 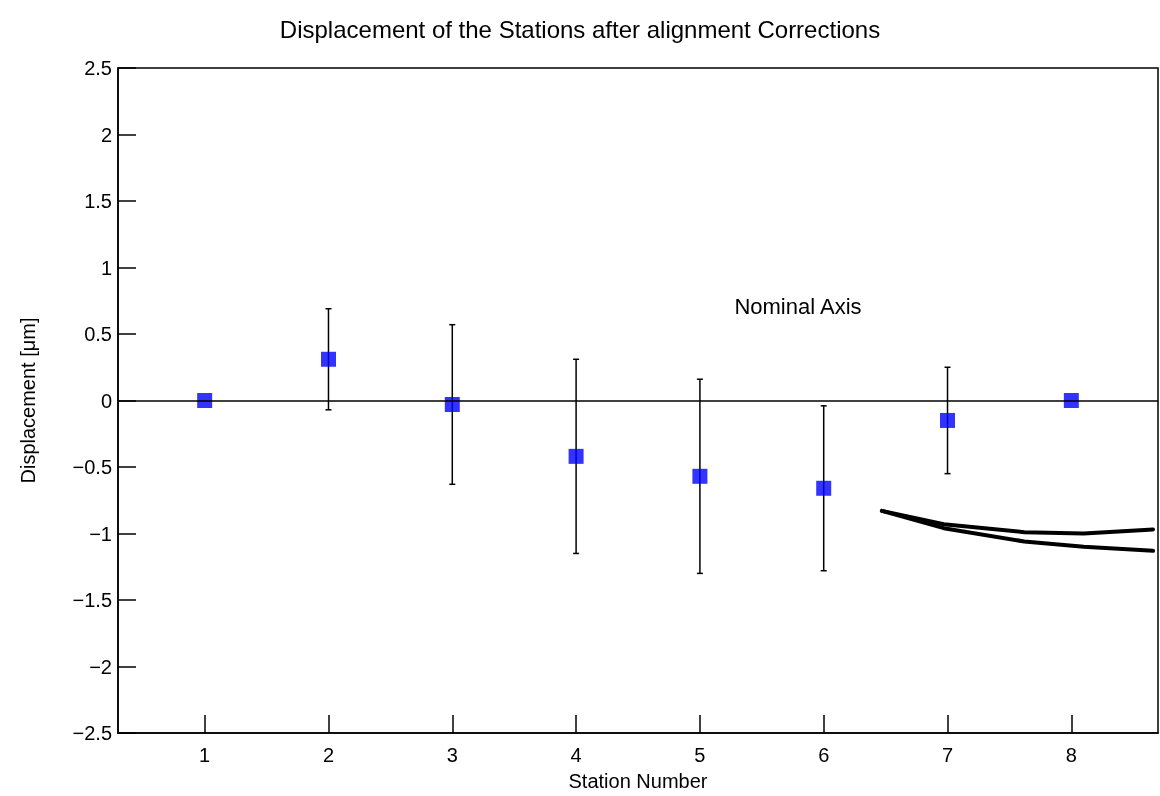 I want to click on x-tick-label: 1, so click(x=205, y=755).